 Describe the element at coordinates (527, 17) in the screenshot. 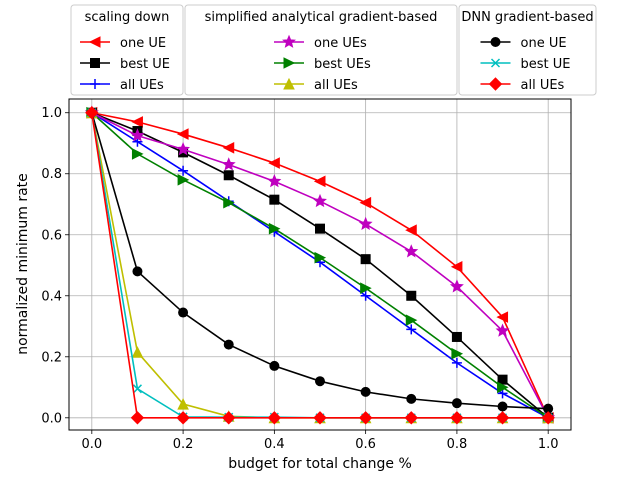

I see `legend-title: DNN gradient-based` at that location.